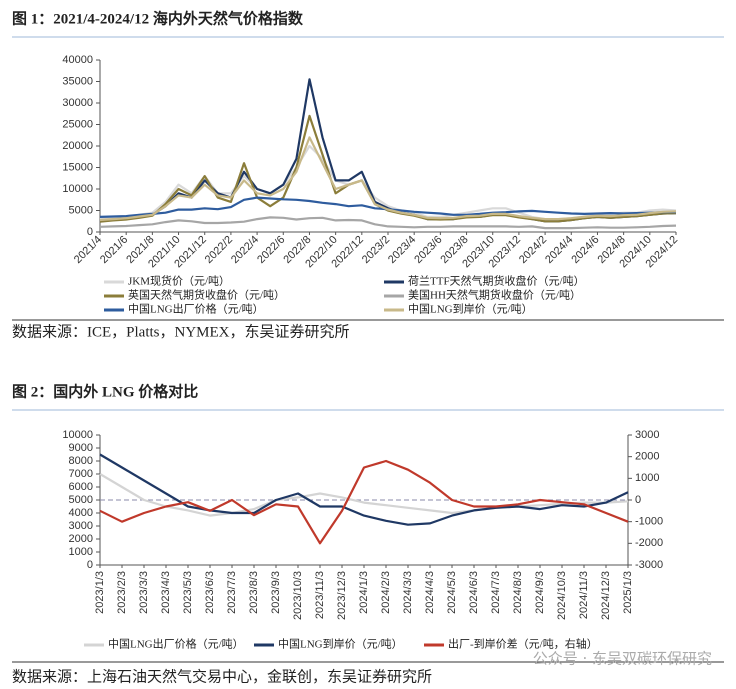  I want to click on x-tick-label: 2022/4, so click(245, 250).